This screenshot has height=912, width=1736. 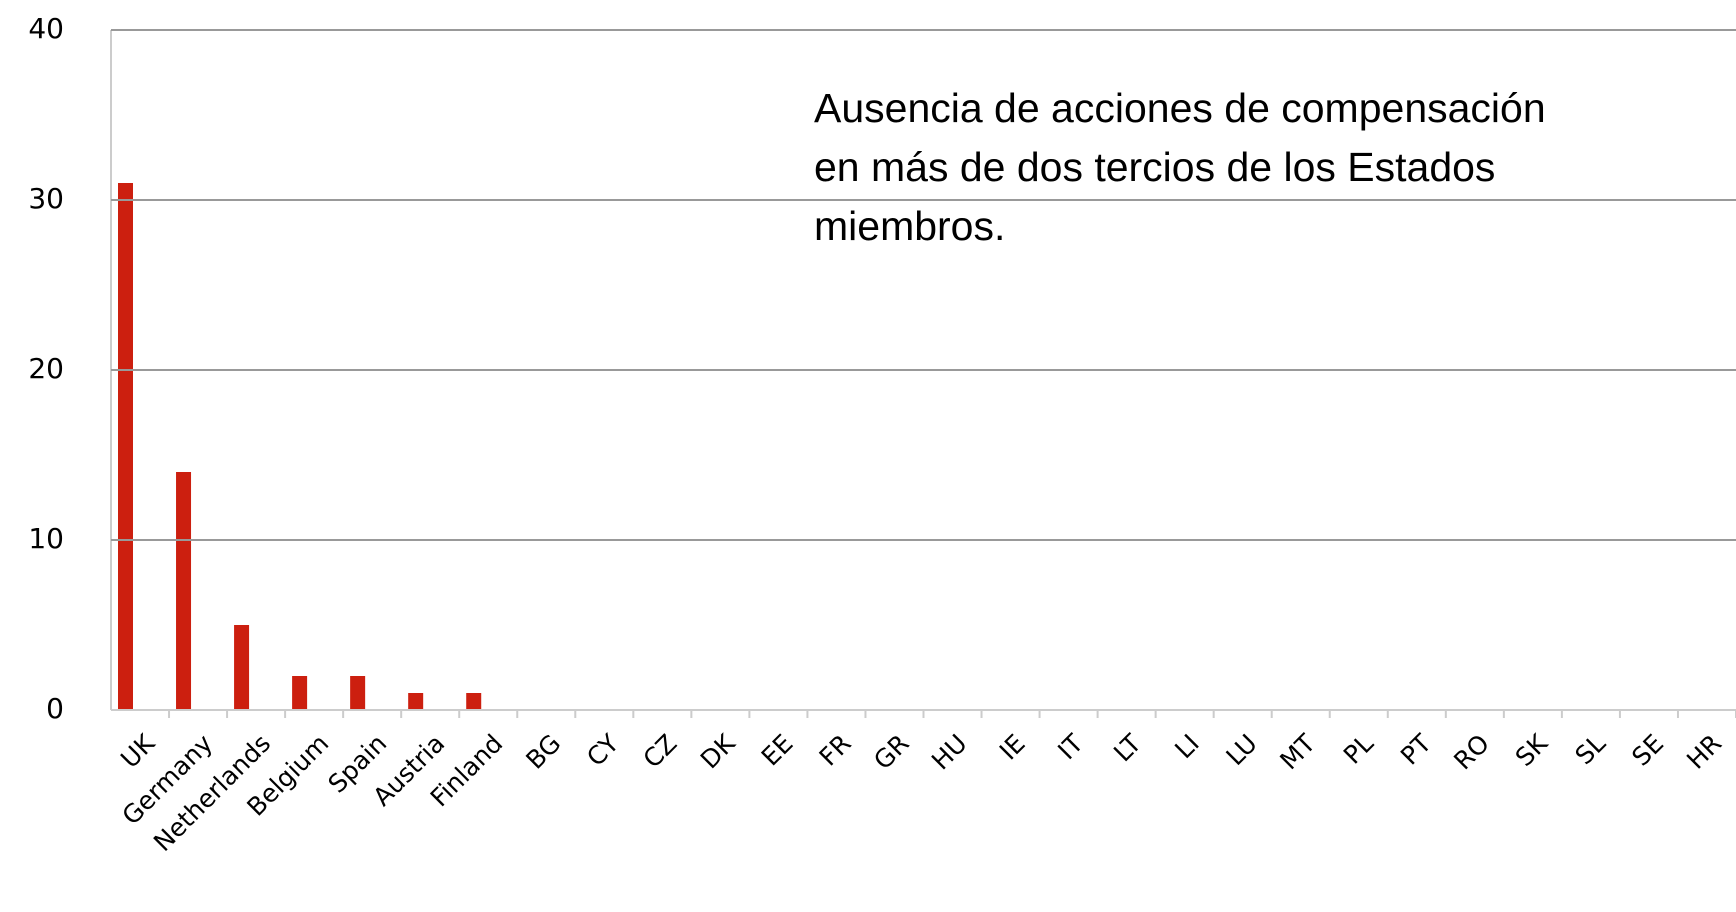 I want to click on x-tick-label: CZ, so click(x=660, y=751).